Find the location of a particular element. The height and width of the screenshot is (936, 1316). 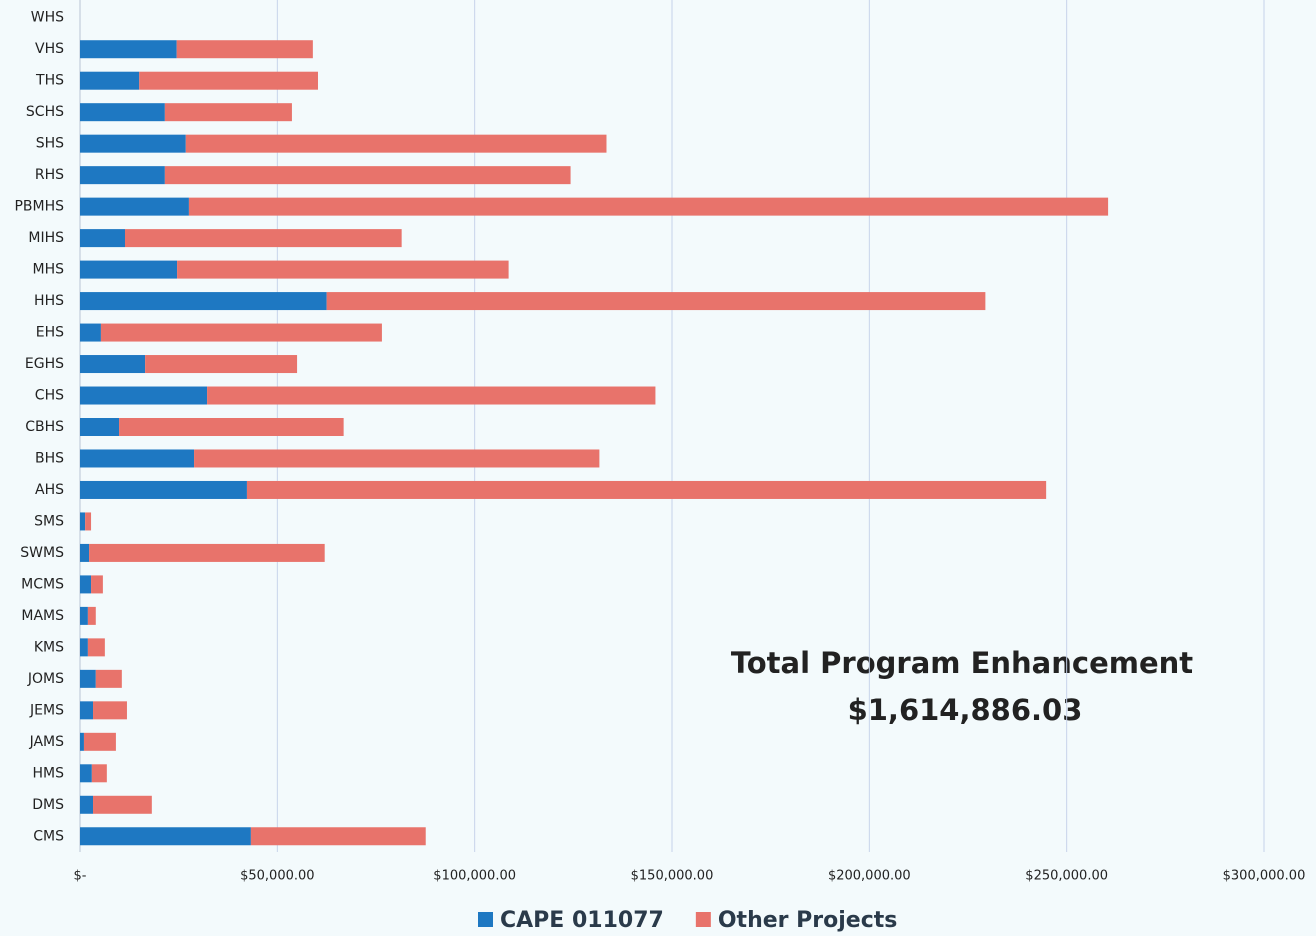

y-tick-label: CMS is located at coordinates (48, 836).